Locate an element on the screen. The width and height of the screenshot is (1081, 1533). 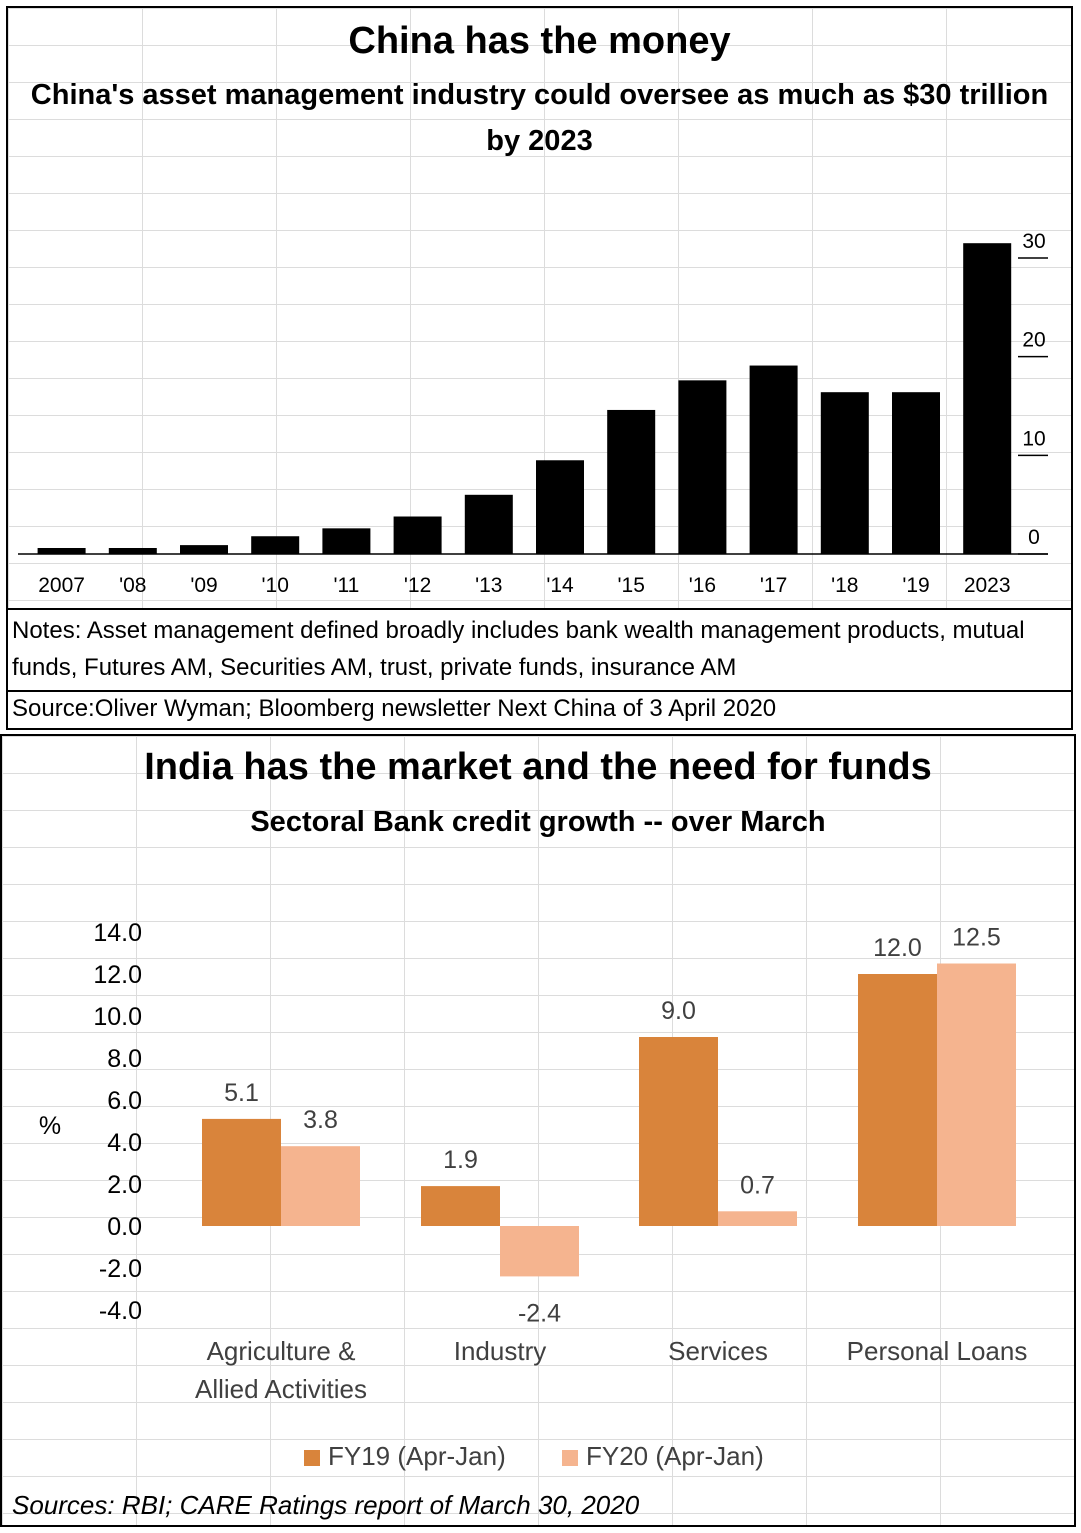
x-tick-label: 2023 is located at coordinates (987, 585).